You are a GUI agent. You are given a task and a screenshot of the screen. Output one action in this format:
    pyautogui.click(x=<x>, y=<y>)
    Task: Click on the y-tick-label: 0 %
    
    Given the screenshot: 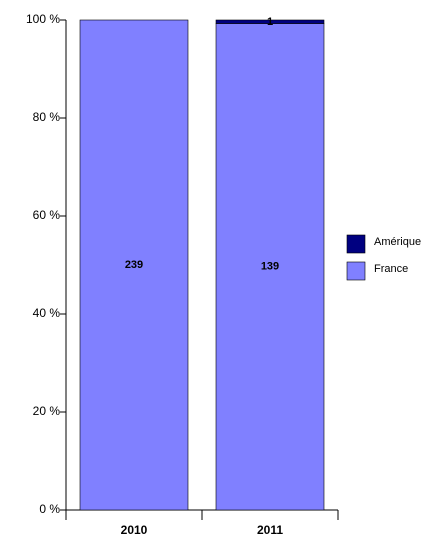 What is the action you would take?
    pyautogui.click(x=49, y=509)
    